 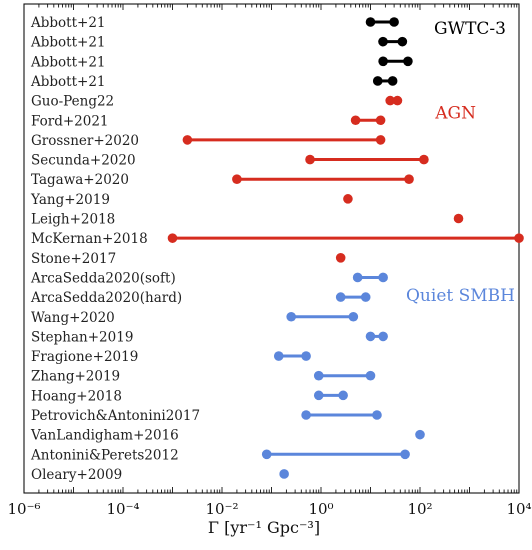 I want to click on x-tick-label: 10², so click(x=419, y=509).